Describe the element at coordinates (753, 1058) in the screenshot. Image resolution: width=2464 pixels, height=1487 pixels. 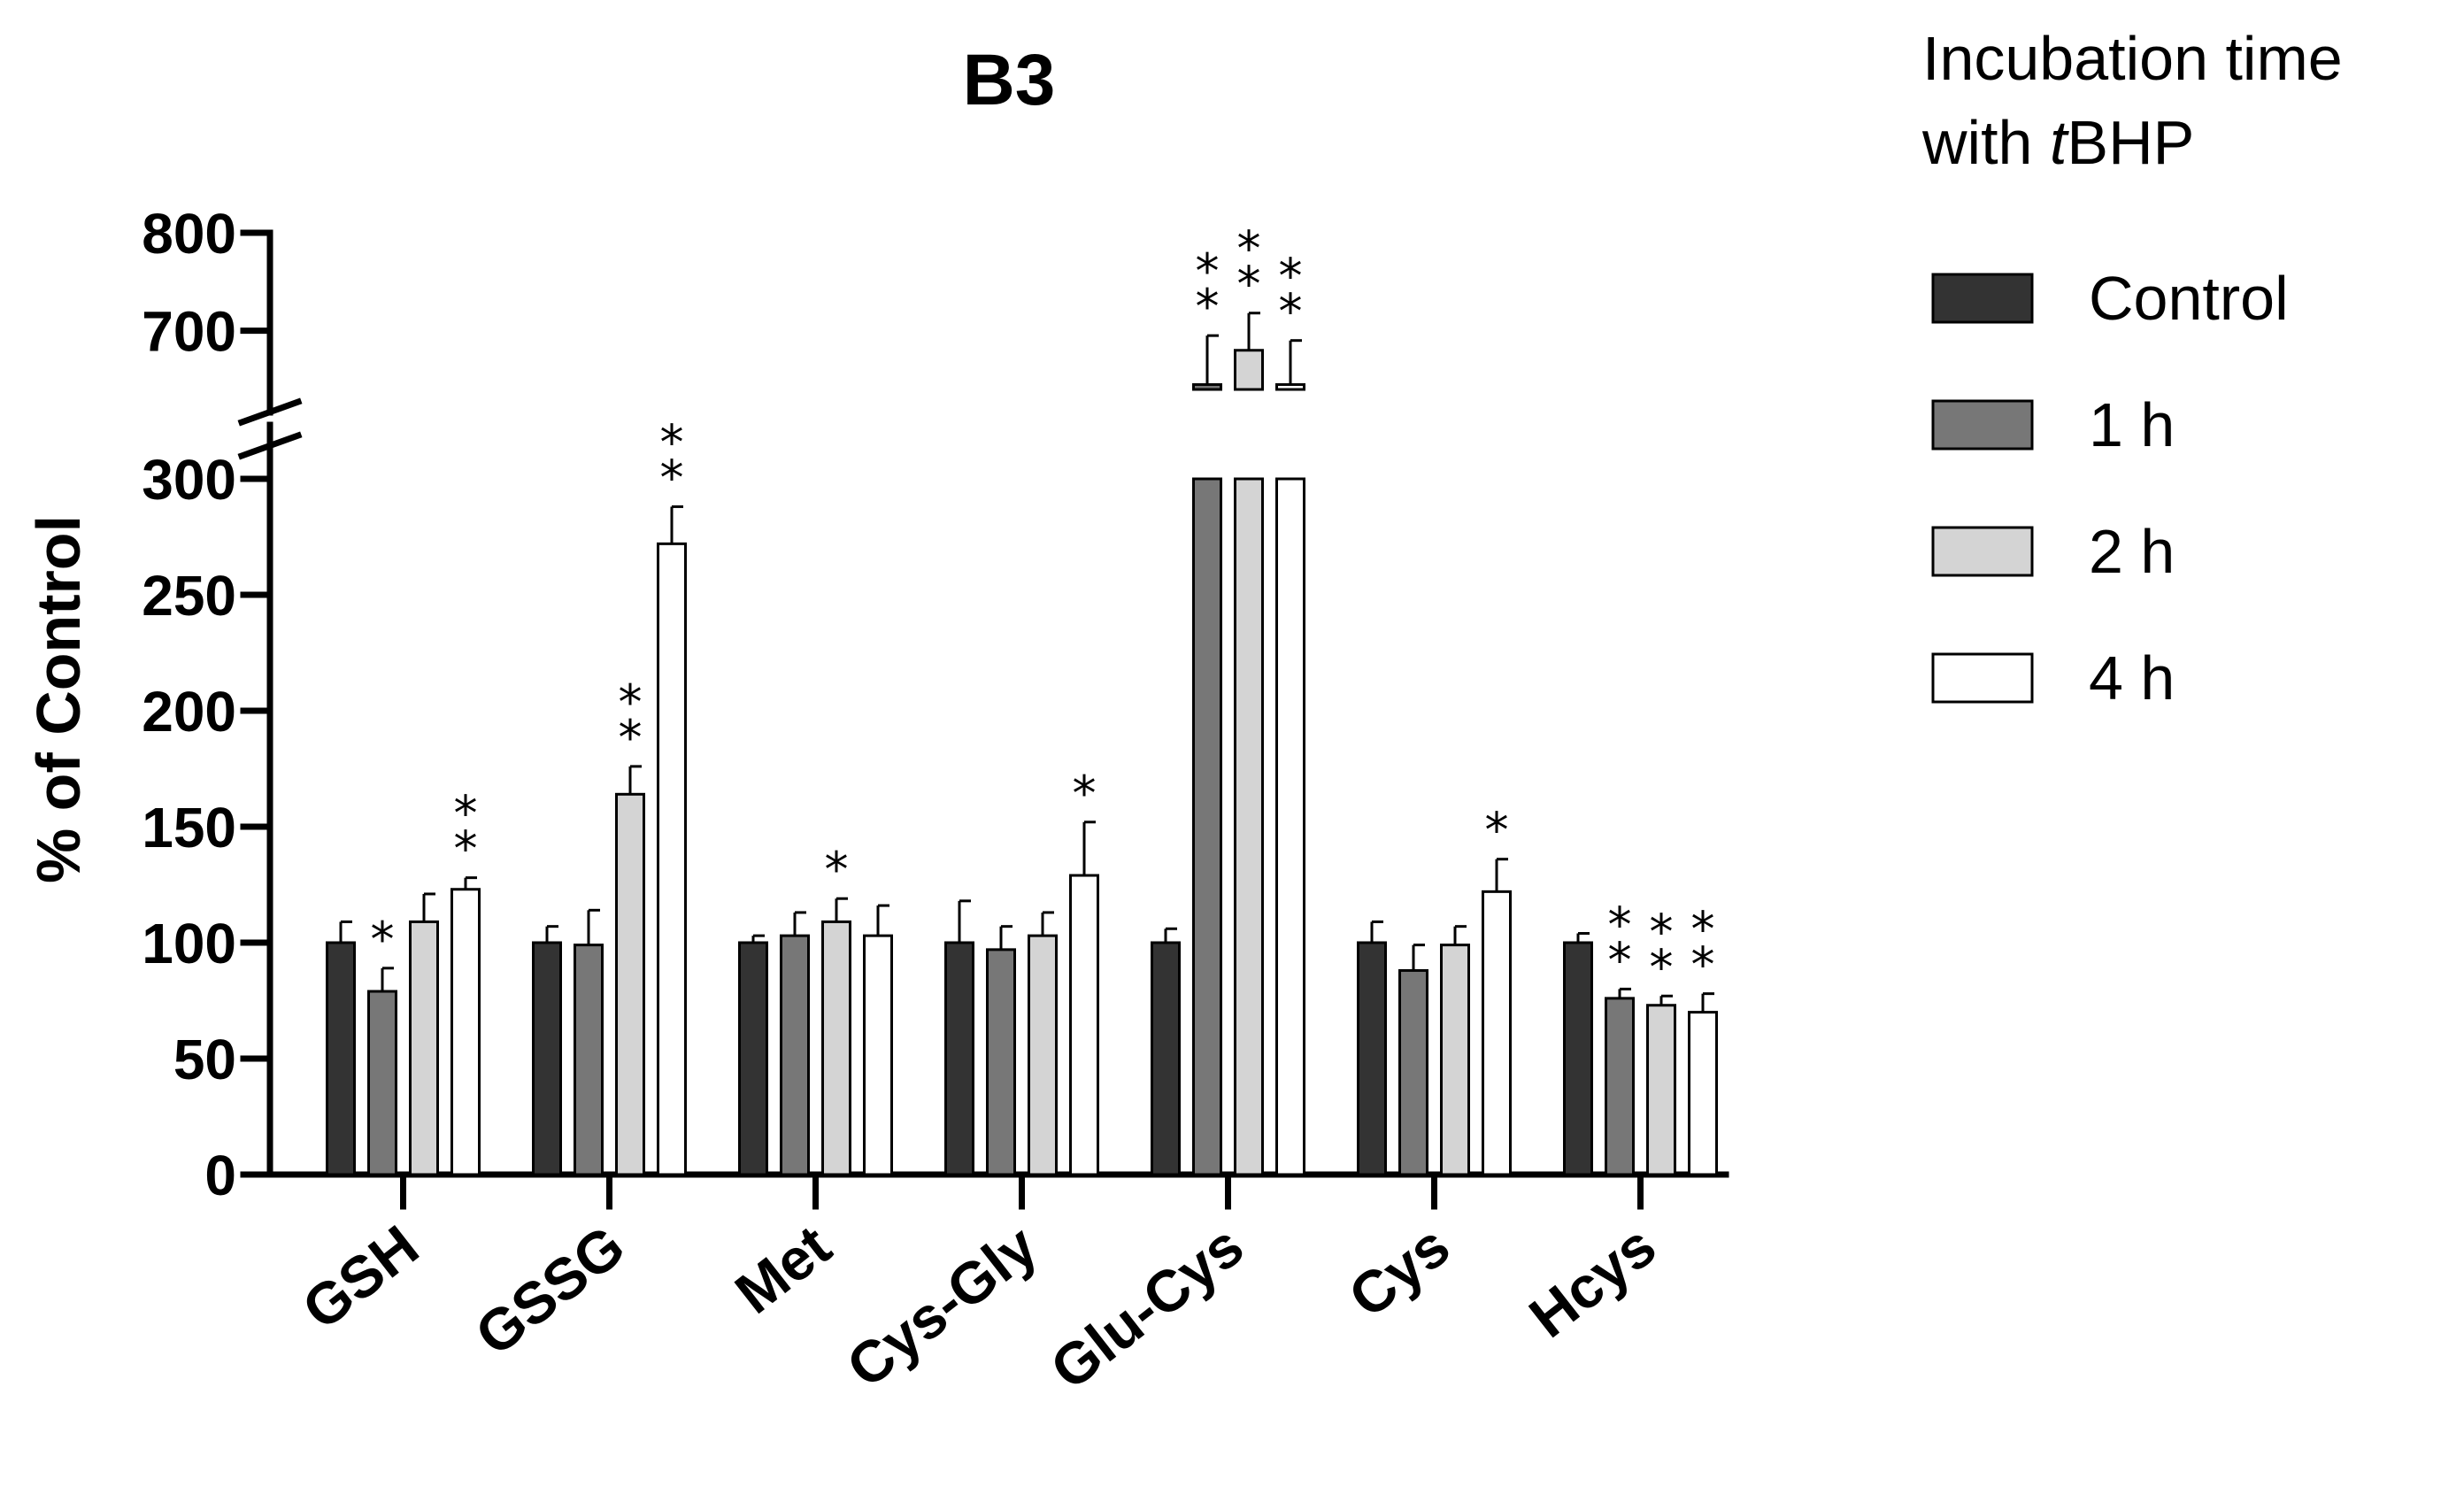
I see `bar-Met-Control` at that location.